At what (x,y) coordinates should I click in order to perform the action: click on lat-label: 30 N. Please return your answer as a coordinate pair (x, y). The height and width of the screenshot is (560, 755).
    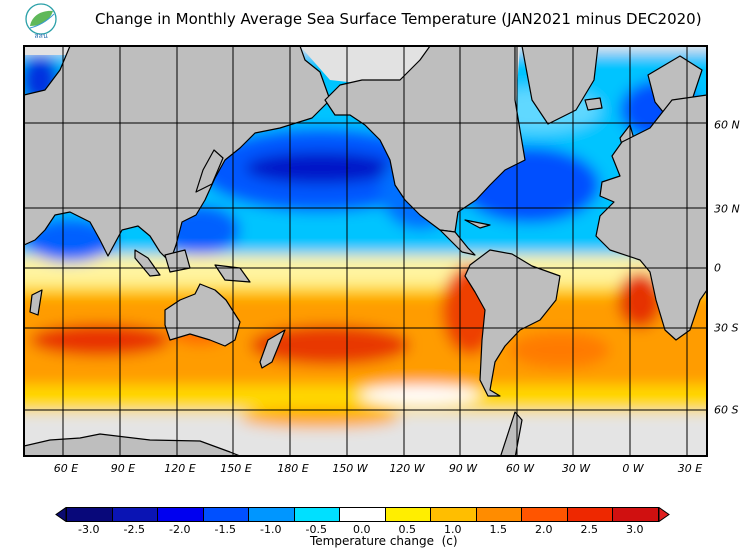
    Looking at the image, I should click on (727, 209).